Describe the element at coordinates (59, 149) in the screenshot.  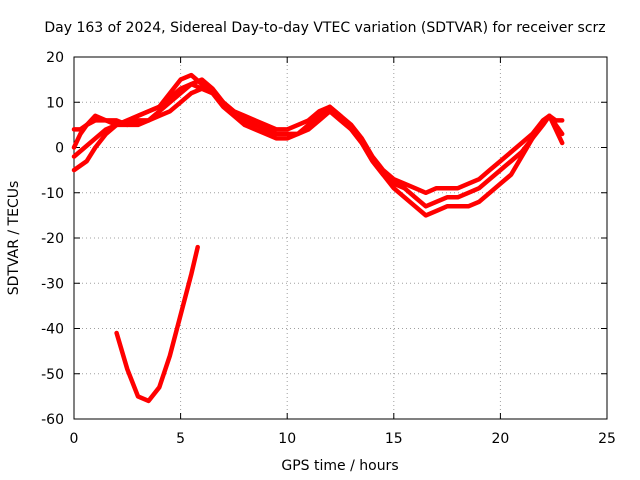
I see `y-tick-label: 0` at that location.